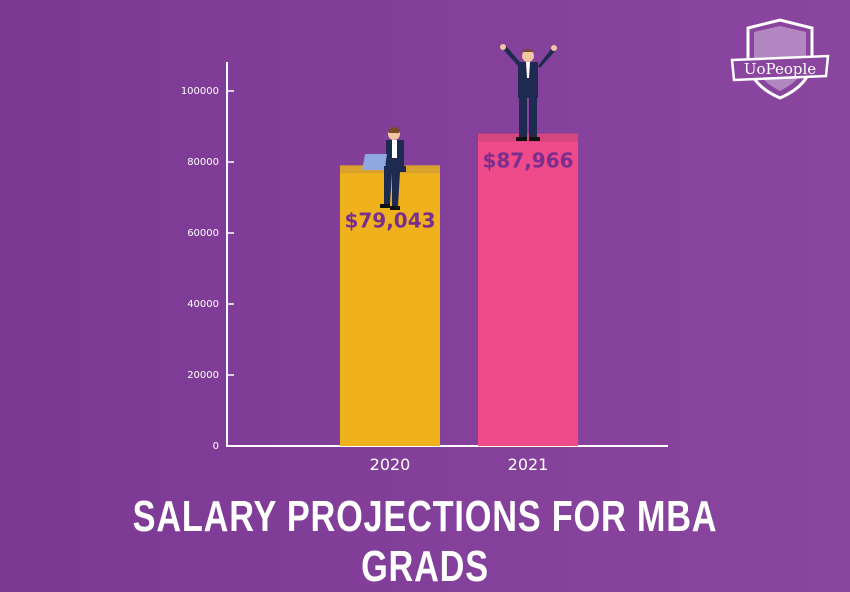  What do you see at coordinates (390, 306) in the screenshot?
I see `bar-2020` at bounding box center [390, 306].